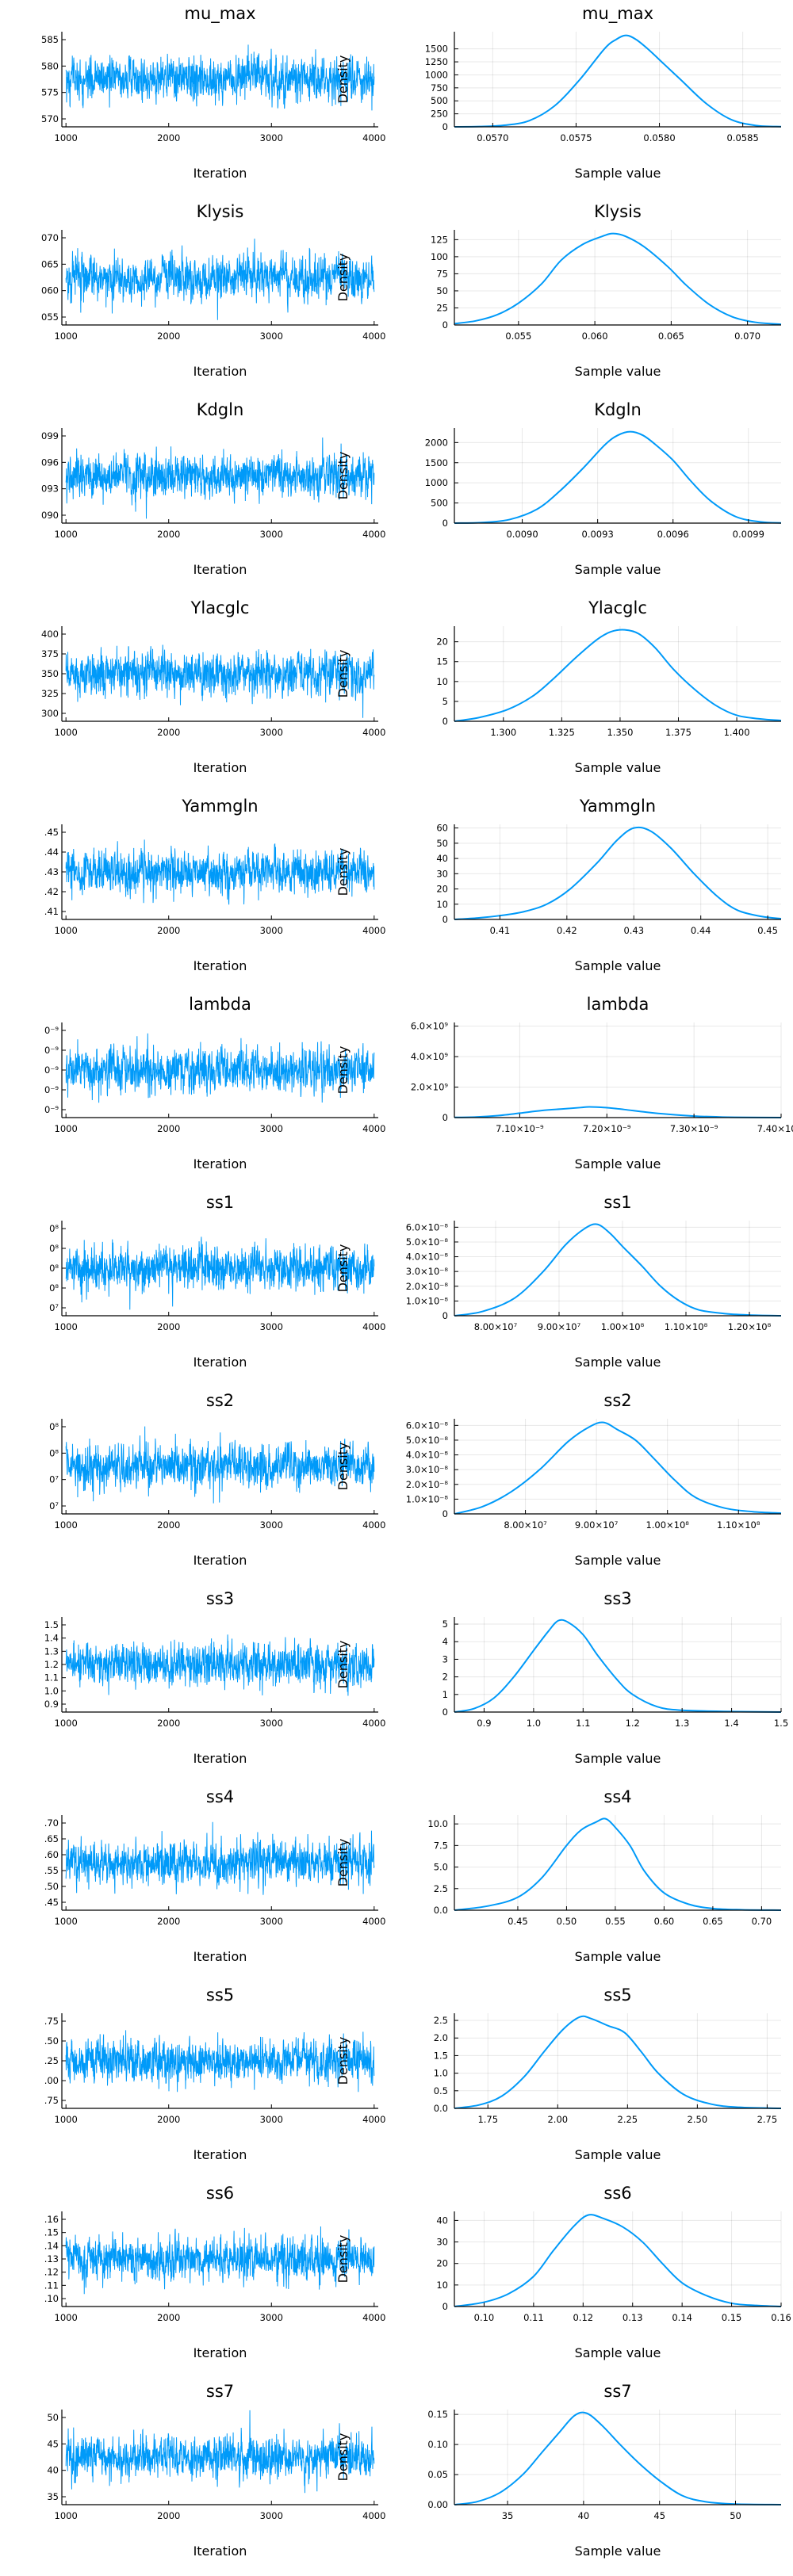  I want to click on density-x-tick-label: 0.0096, so click(673, 534).